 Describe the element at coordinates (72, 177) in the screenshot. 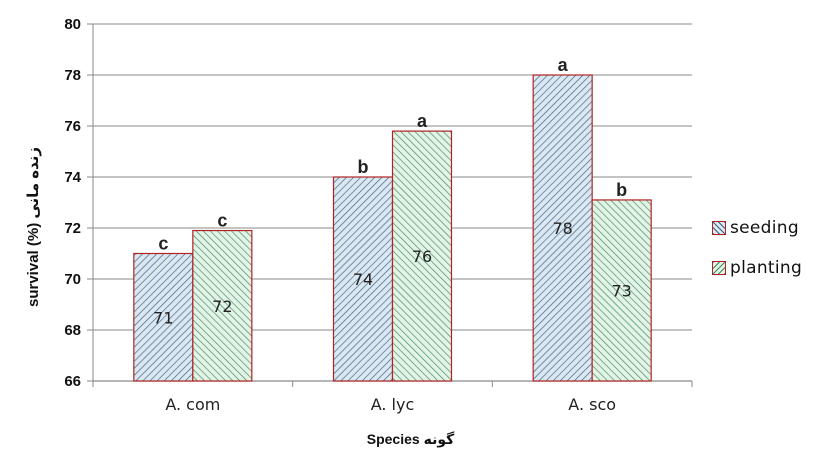

I see `y-tick-label: 74` at that location.